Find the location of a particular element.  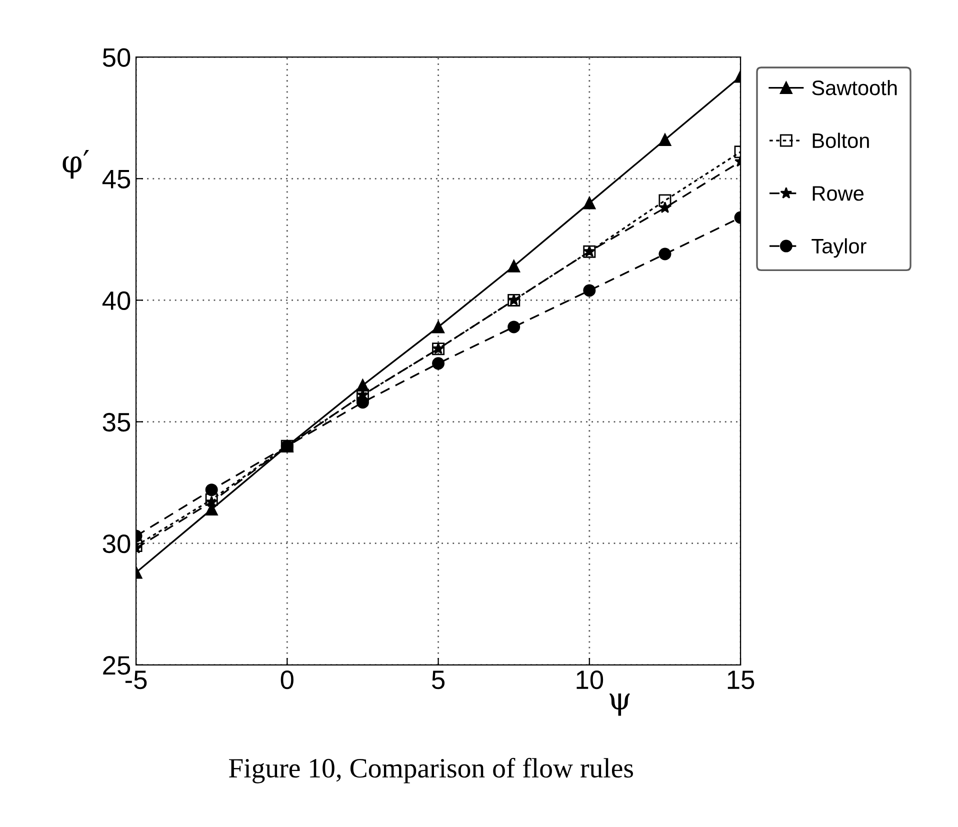

y-tick-label: 35 is located at coordinates (116, 422).